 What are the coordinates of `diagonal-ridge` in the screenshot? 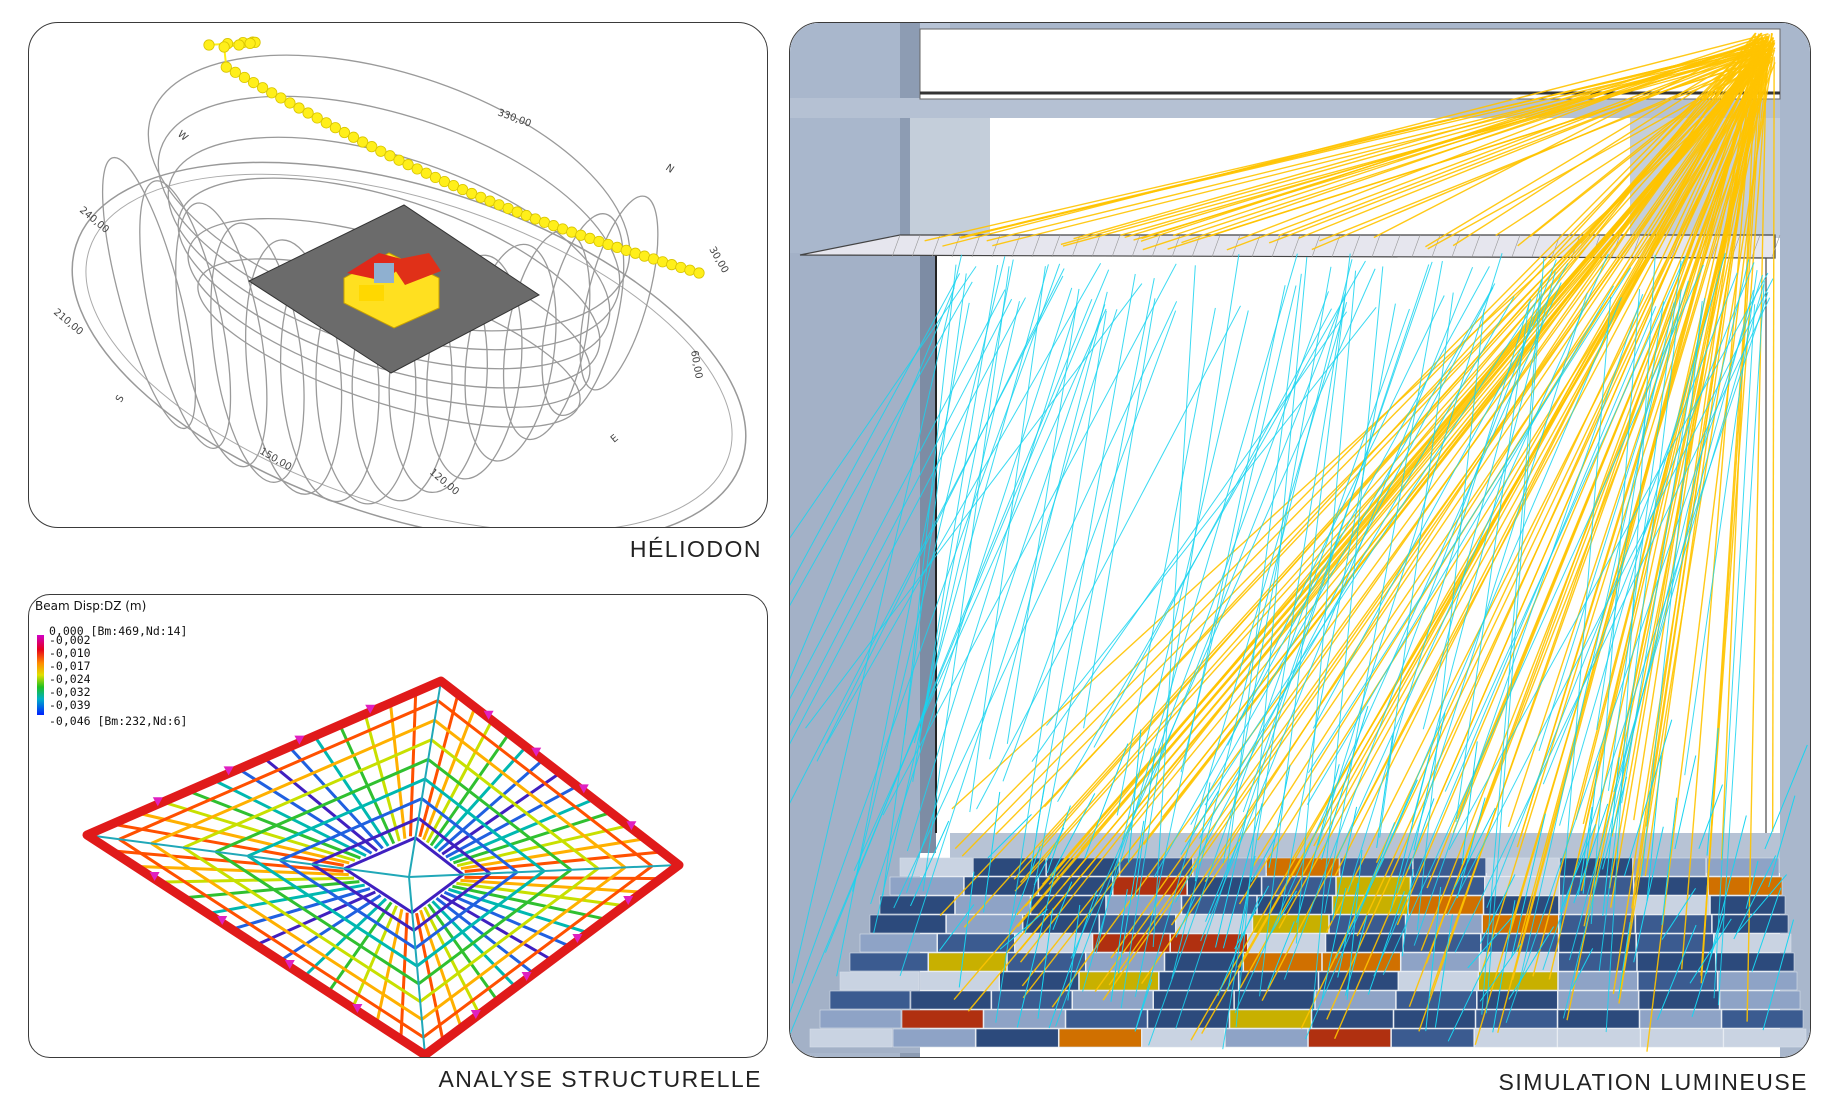 It's located at (425, 779).